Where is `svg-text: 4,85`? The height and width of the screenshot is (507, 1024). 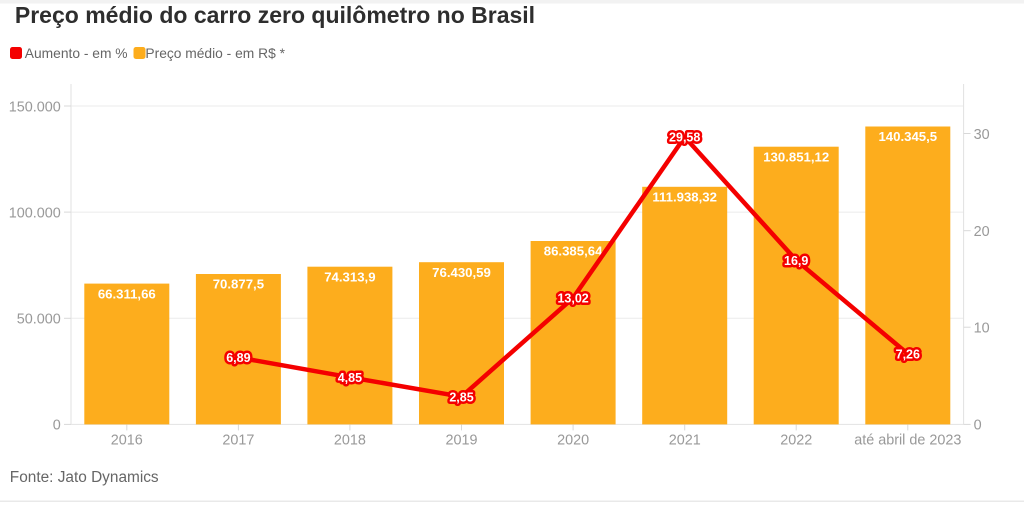 svg-text: 4,85 is located at coordinates (350, 378).